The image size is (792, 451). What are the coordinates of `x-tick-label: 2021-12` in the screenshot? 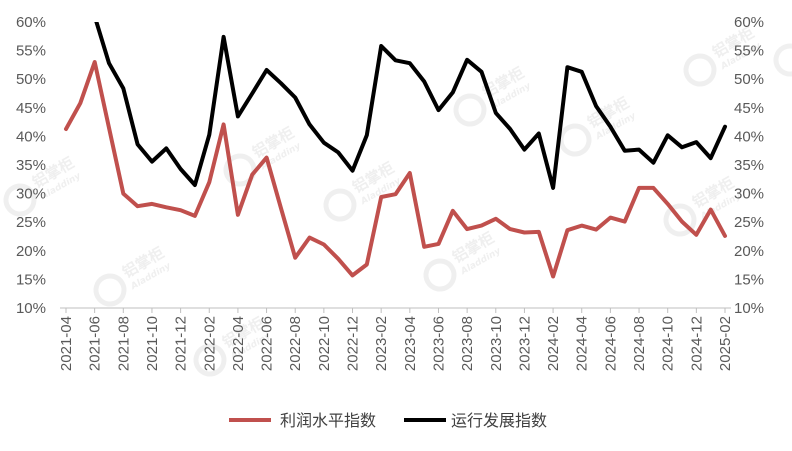 It's located at (181, 343).